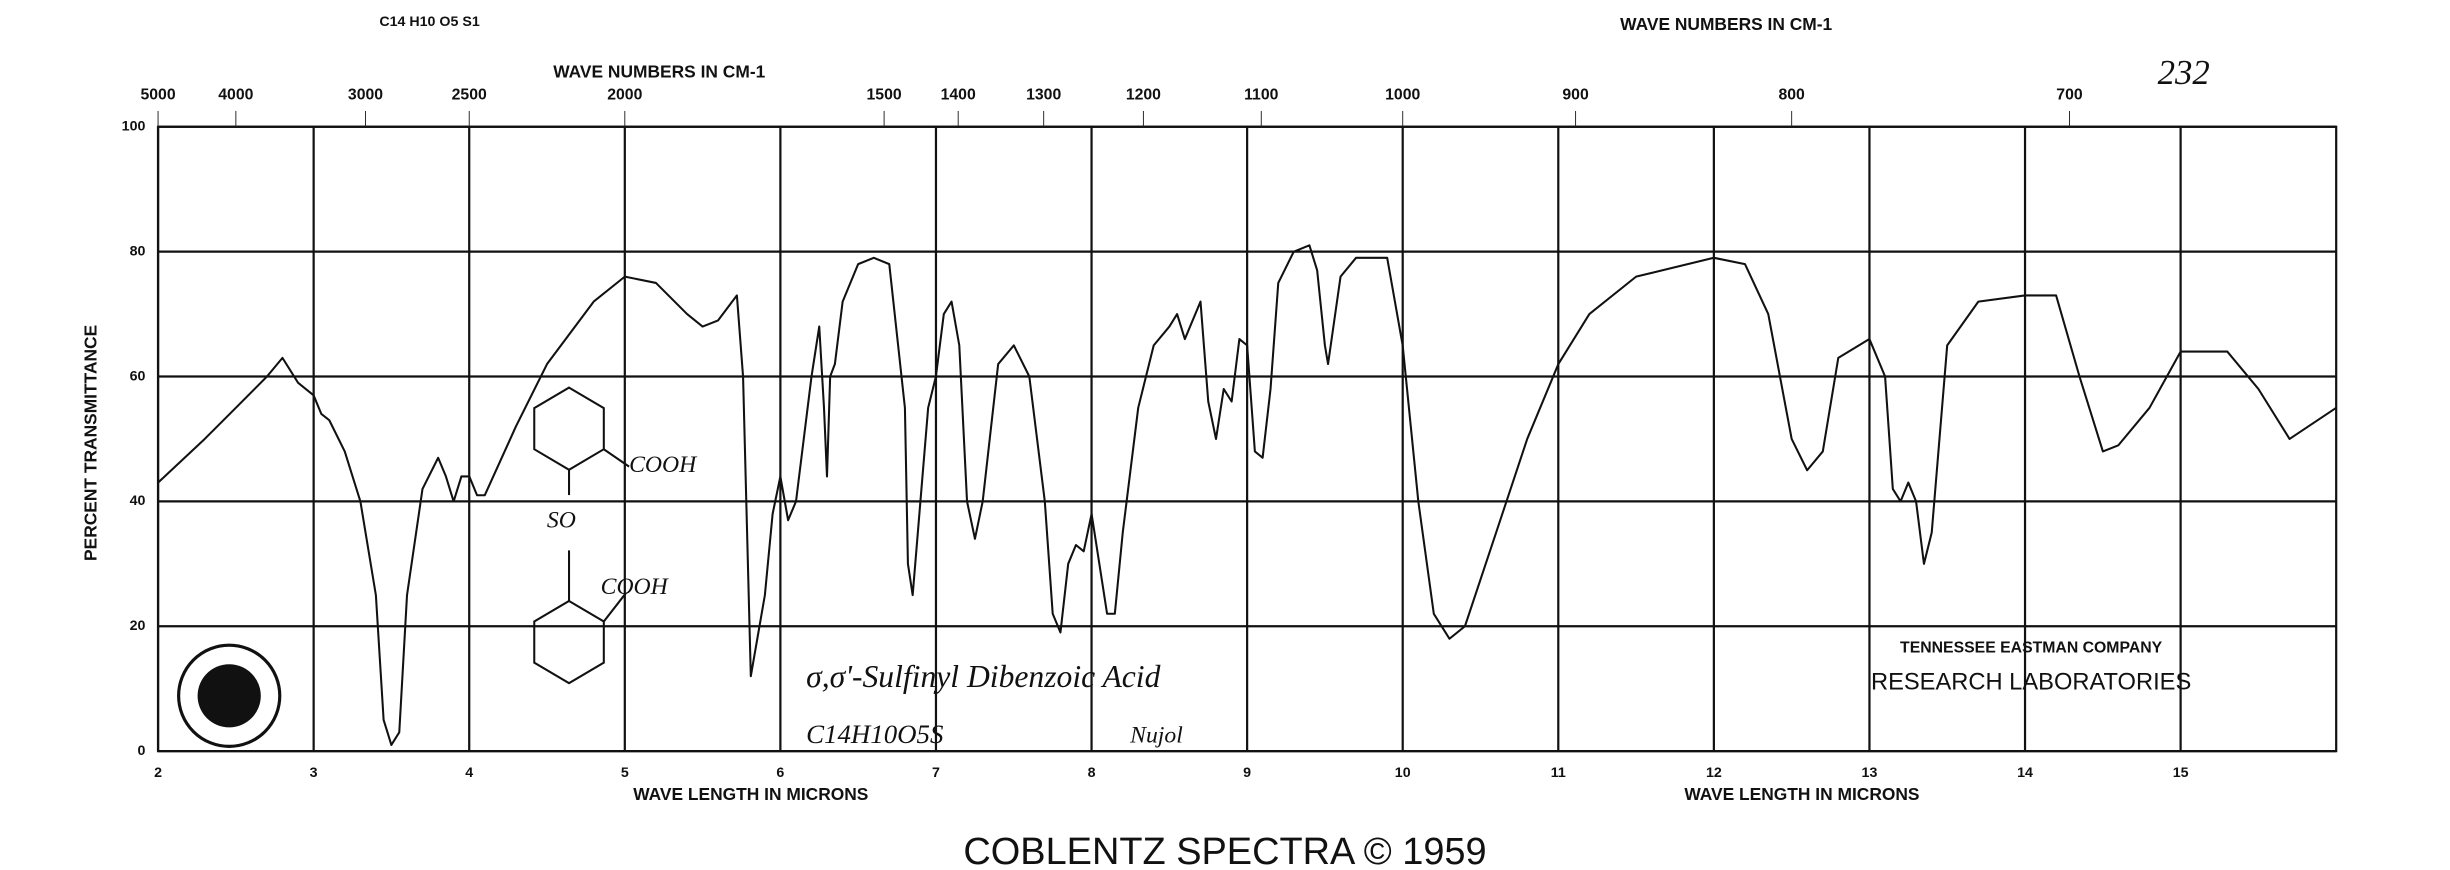  What do you see at coordinates (469, 94) in the screenshot?
I see `x2-tick-label: 2500` at bounding box center [469, 94].